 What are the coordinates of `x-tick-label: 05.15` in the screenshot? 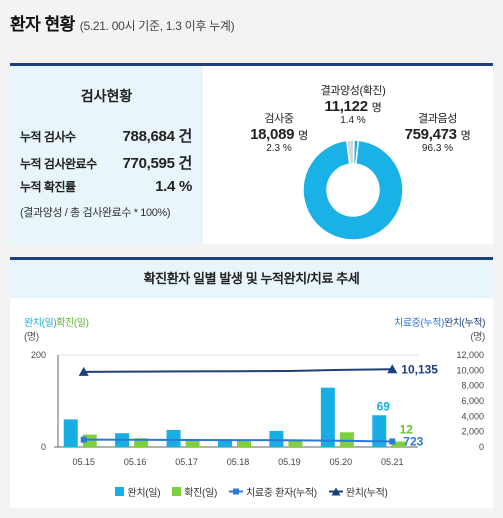 It's located at (83, 462).